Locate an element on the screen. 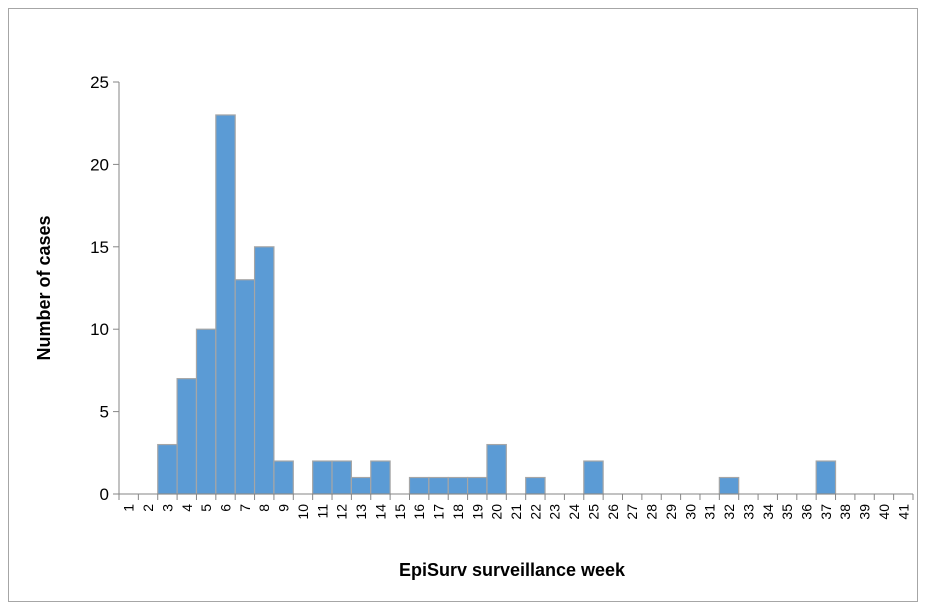  x-tick-label: 28 is located at coordinates (652, 512).